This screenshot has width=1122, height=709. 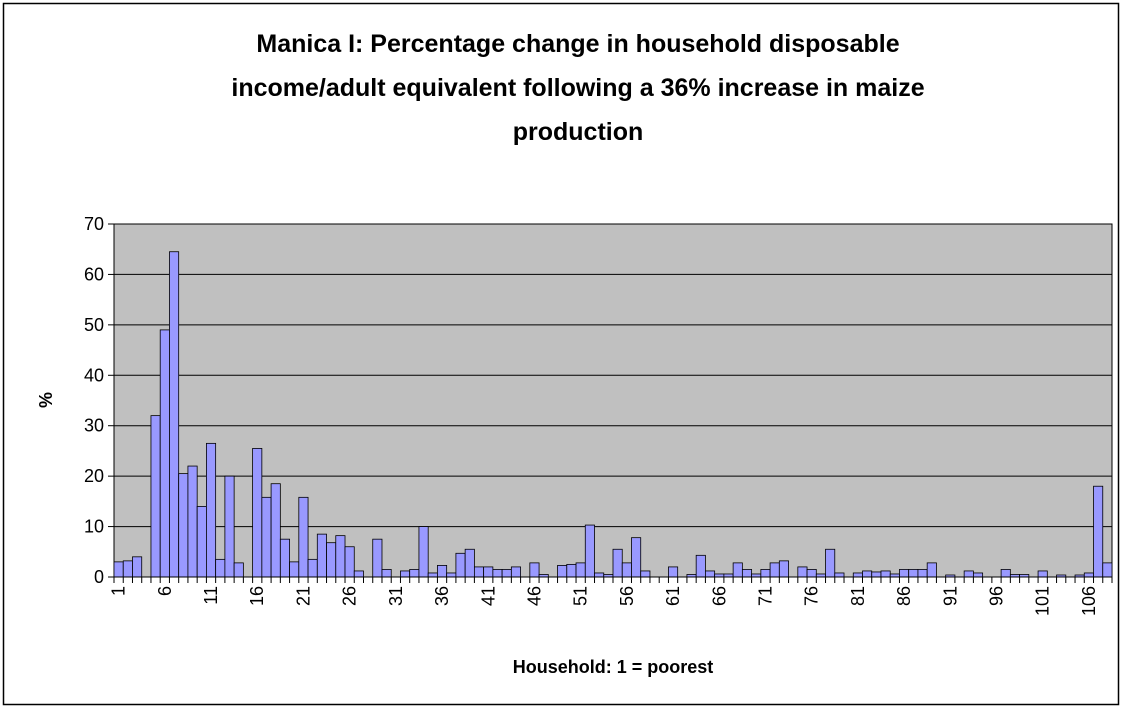 What do you see at coordinates (211, 595) in the screenshot?
I see `x-tick-label: 11` at bounding box center [211, 595].